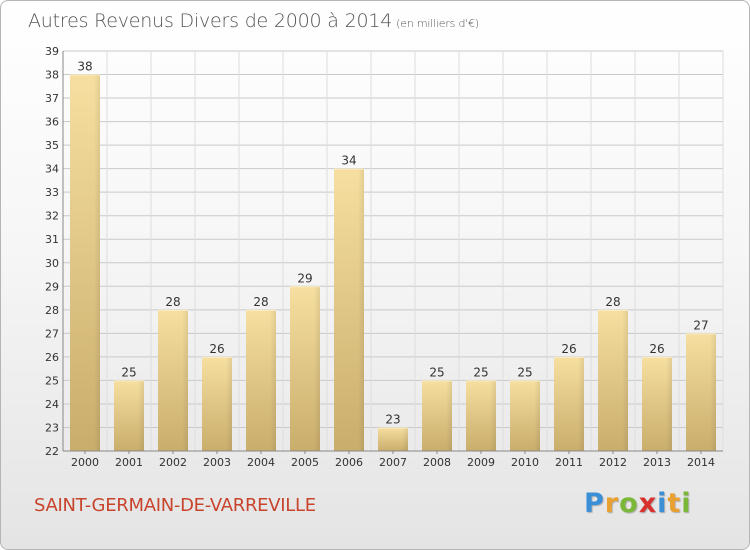 This screenshot has height=550, width=750. I want to click on y-tick-label: 35, so click(52, 145).